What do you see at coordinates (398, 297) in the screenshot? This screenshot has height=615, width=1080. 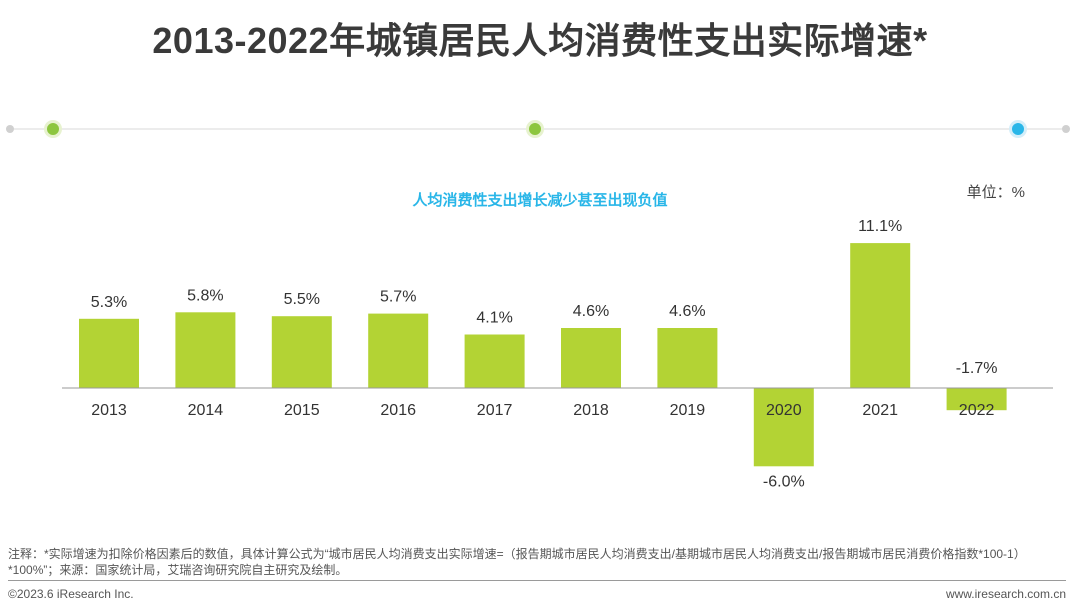 I see `data-label-2016: 5.7%` at bounding box center [398, 297].